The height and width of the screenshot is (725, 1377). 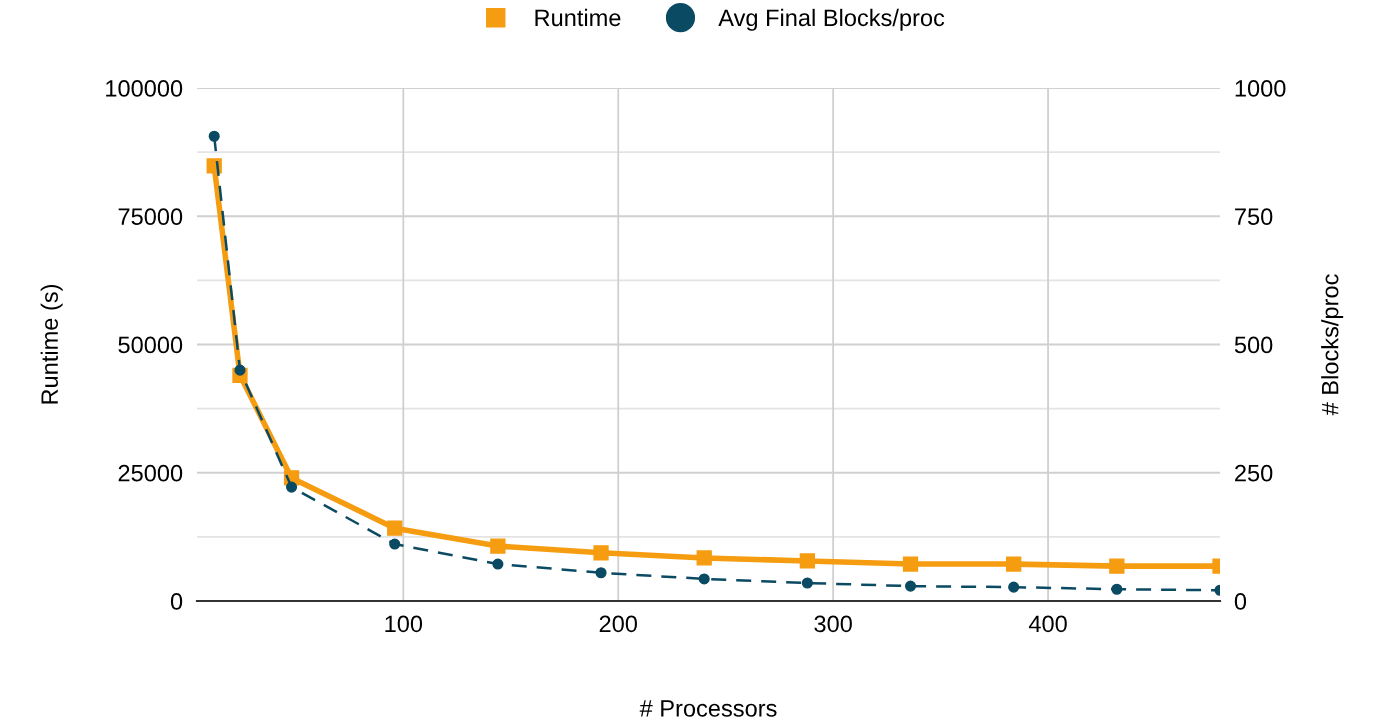 What do you see at coordinates (708, 708) in the screenshot?
I see `x-axis-title: # Processors` at bounding box center [708, 708].